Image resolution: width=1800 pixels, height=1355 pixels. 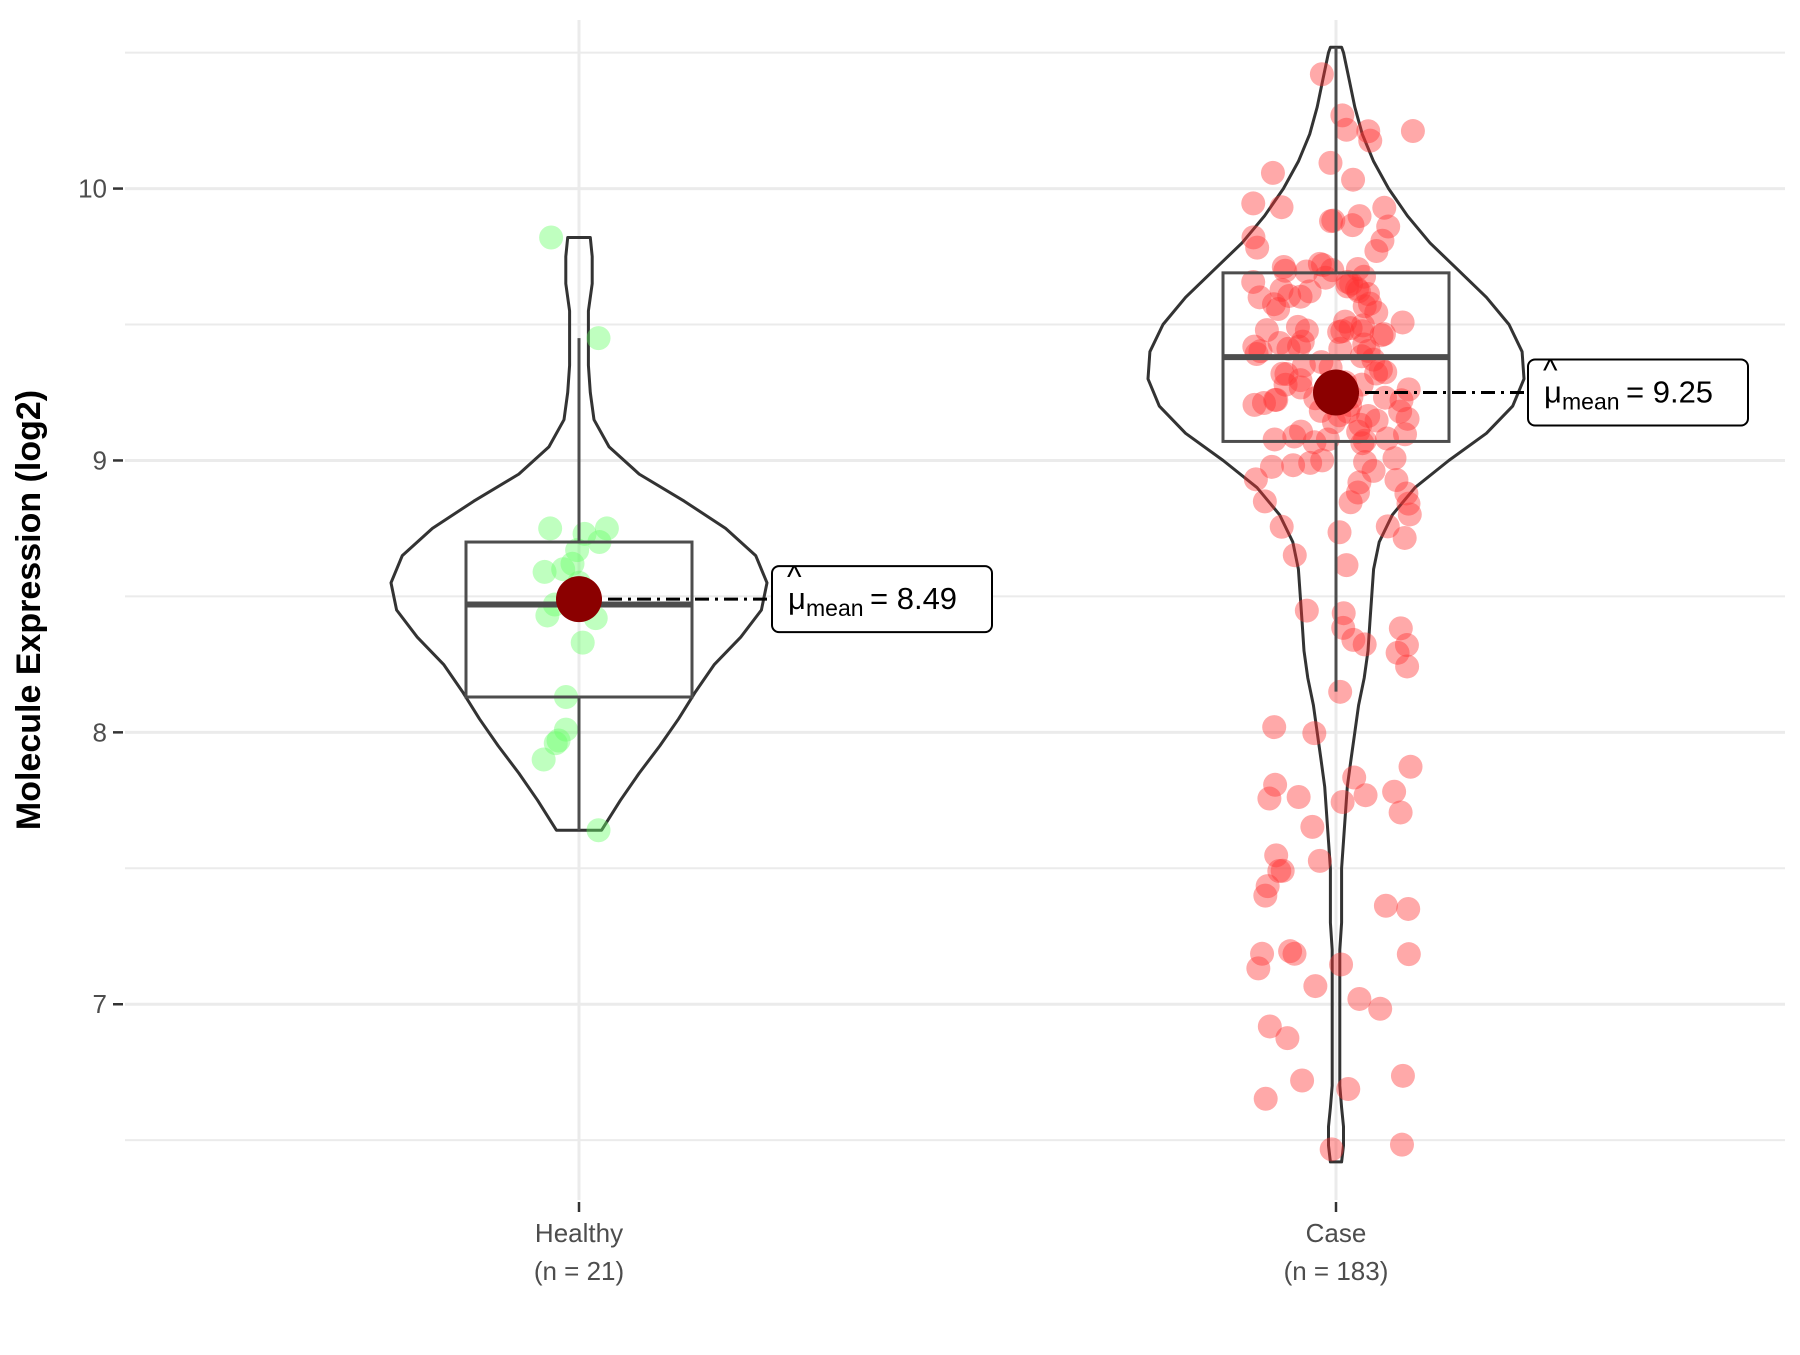 I want to click on box-healthy, so click(x=579, y=619).